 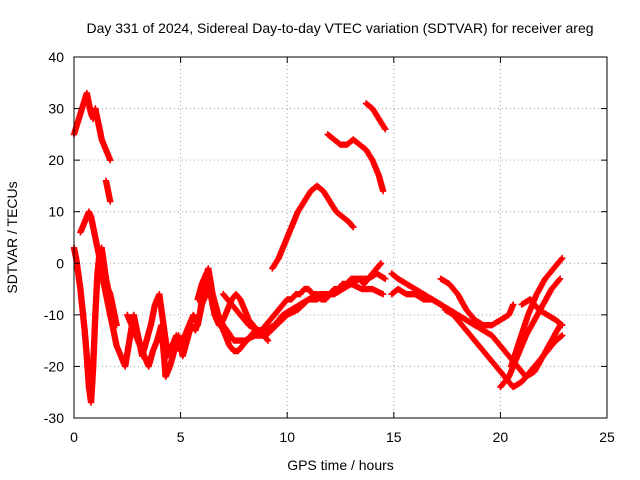 What do you see at coordinates (56, 57) in the screenshot?
I see `y-tick-label: 40` at bounding box center [56, 57].